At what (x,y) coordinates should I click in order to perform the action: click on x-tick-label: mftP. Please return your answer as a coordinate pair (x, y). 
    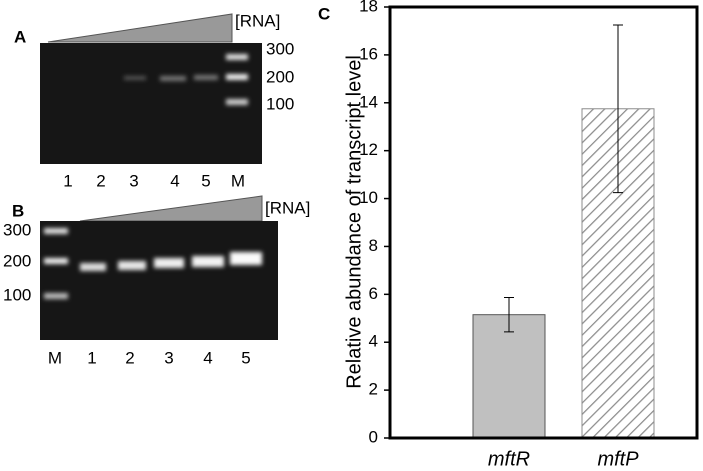
    Looking at the image, I should click on (618, 459).